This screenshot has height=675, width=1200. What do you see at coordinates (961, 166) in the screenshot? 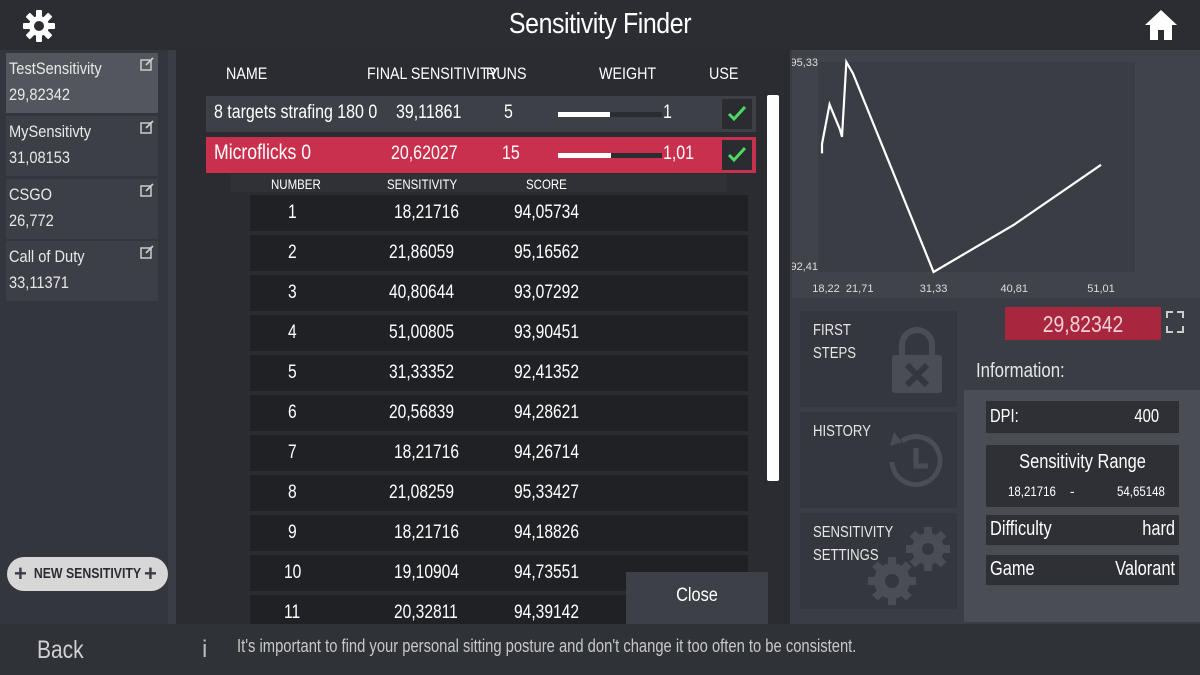
I see `series-line` at bounding box center [961, 166].